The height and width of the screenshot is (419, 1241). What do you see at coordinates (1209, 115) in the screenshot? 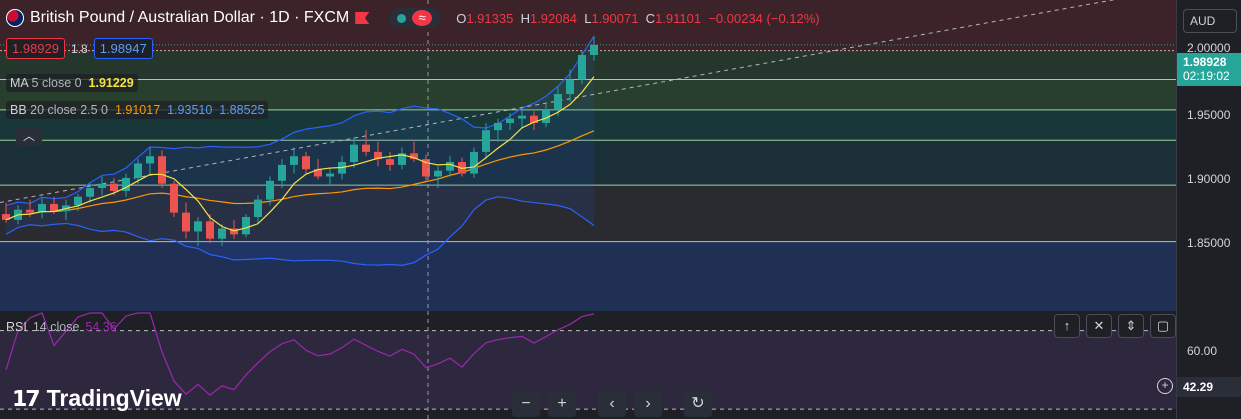
I see `price-tick: 1.95000` at bounding box center [1209, 115].